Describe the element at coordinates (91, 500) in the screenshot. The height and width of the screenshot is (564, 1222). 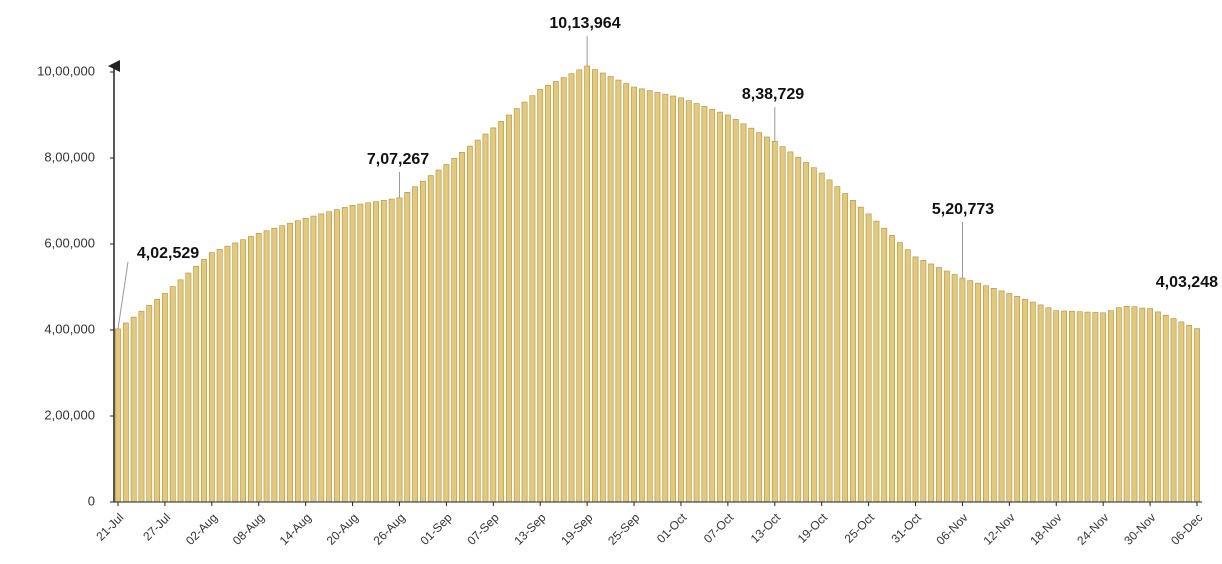
I see `y-tick-label: 0` at that location.